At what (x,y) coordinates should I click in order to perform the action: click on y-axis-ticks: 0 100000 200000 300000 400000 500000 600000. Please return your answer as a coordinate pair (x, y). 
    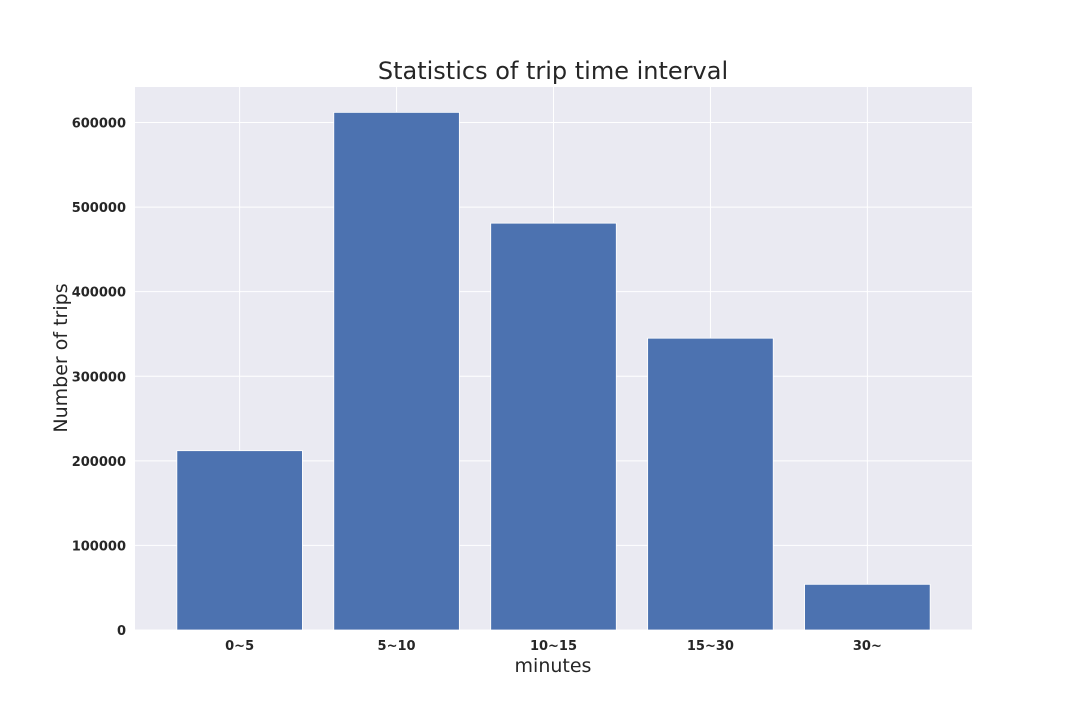
    Looking at the image, I should click on (99, 378).